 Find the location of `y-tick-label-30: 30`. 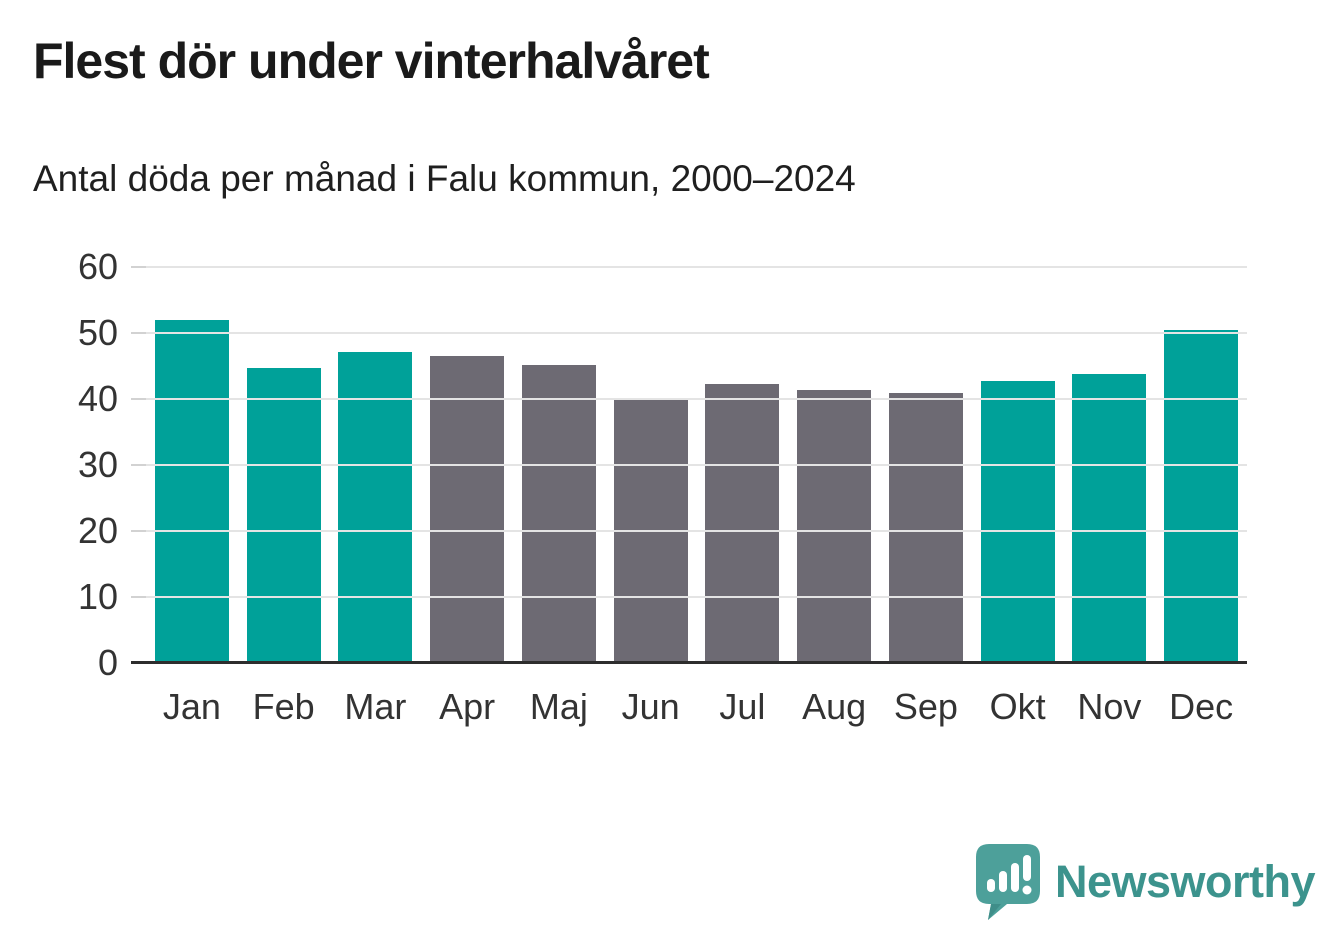

y-tick-label-30: 30 is located at coordinates (97, 464).